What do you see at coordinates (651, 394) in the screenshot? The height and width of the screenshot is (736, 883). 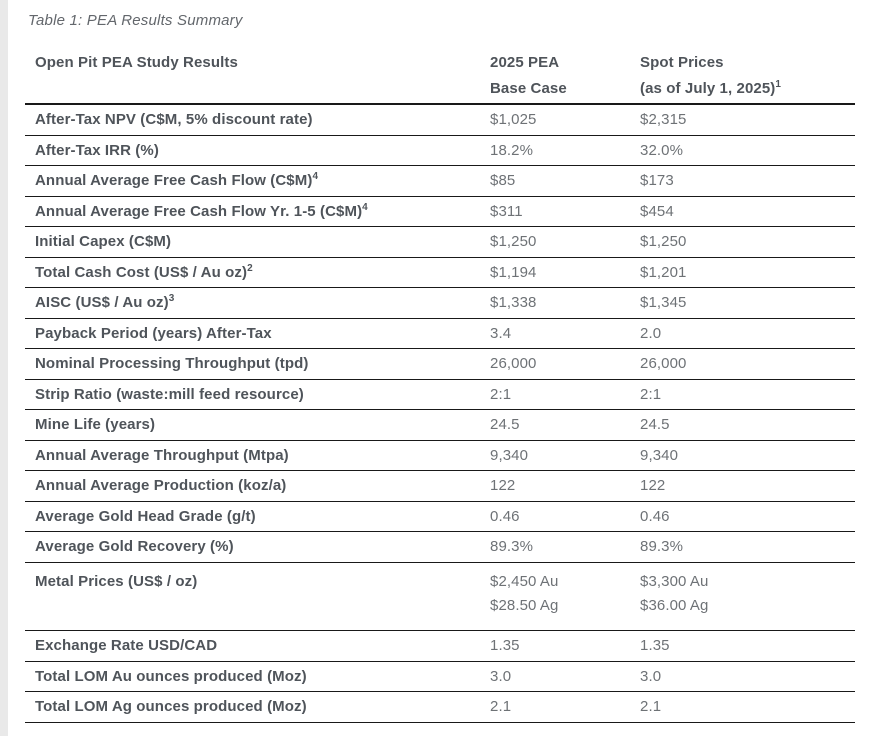 I see `row-value-spot-prices-line: 2:1` at bounding box center [651, 394].